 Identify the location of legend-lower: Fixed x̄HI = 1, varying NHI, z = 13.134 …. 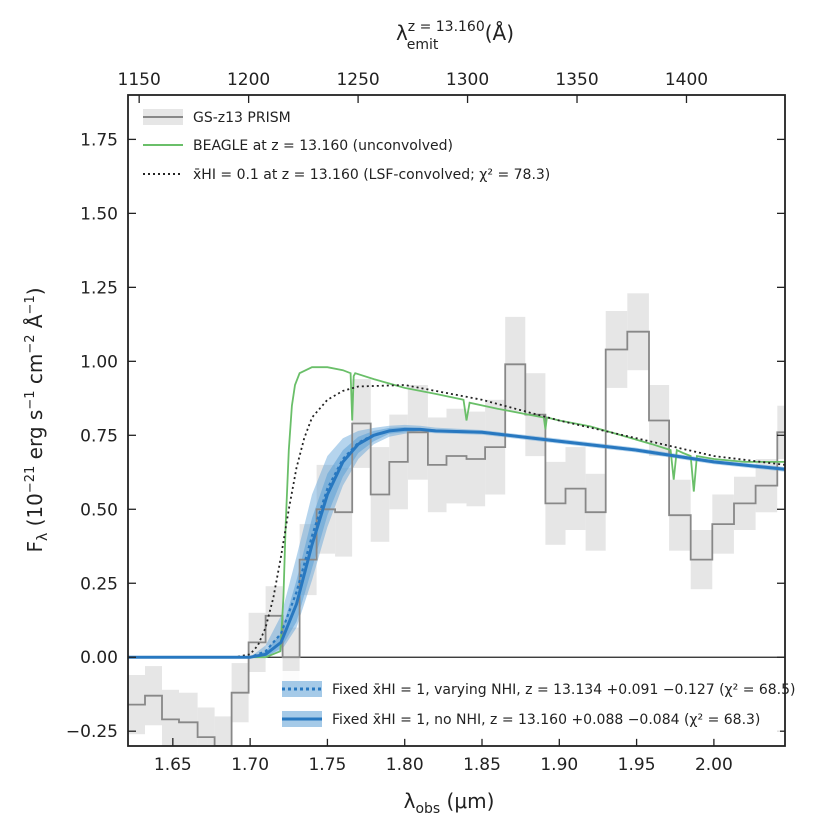
(533, 705).